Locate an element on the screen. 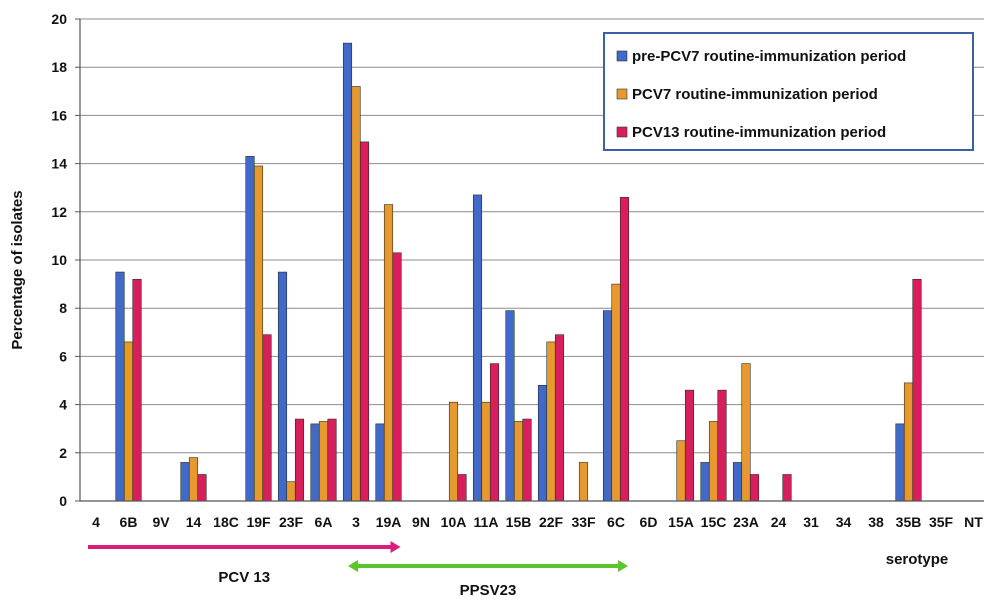 This screenshot has height=601, width=984. serotype-group-annotations: PCV 13 PPSV23 is located at coordinates (358, 570).